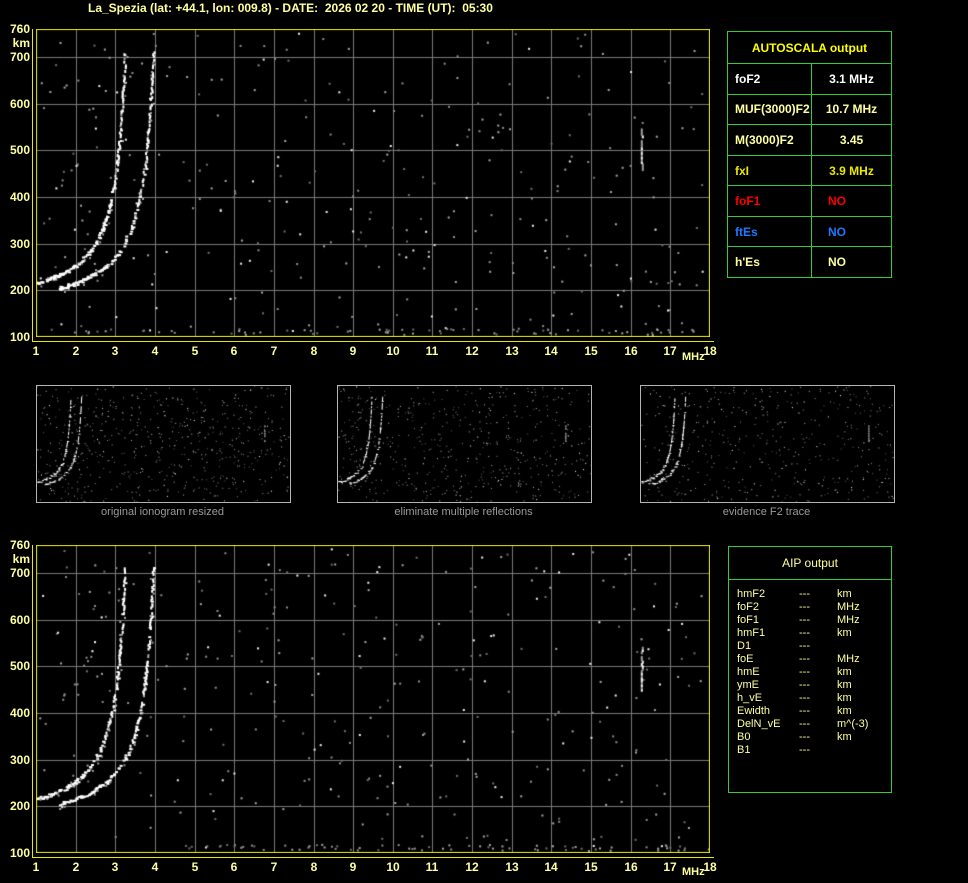 The width and height of the screenshot is (968, 883). I want to click on aip-row-hmF2: hmF2 --- km, so click(814, 594).